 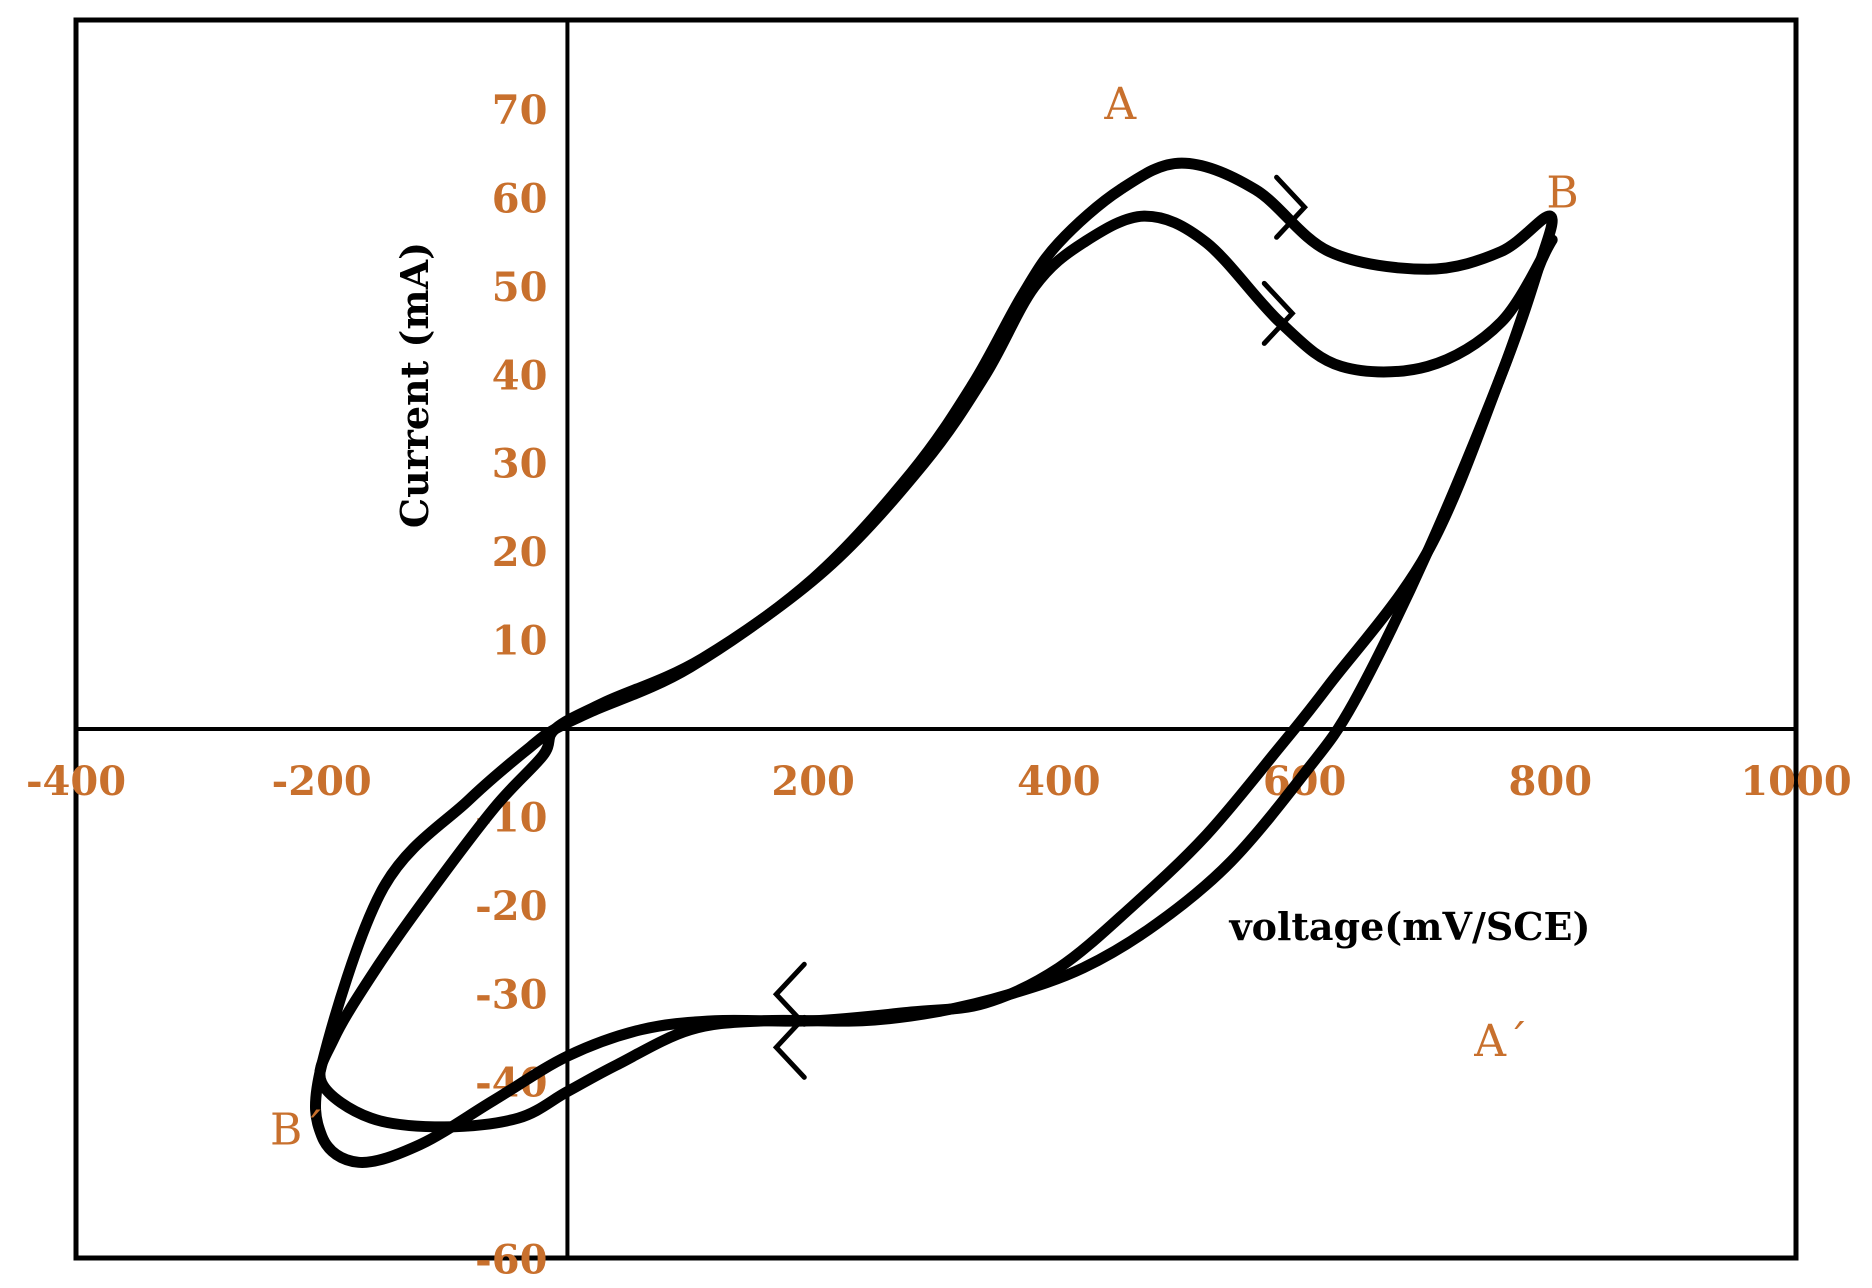 I want to click on annotation-label: B, so click(x=1562, y=192).